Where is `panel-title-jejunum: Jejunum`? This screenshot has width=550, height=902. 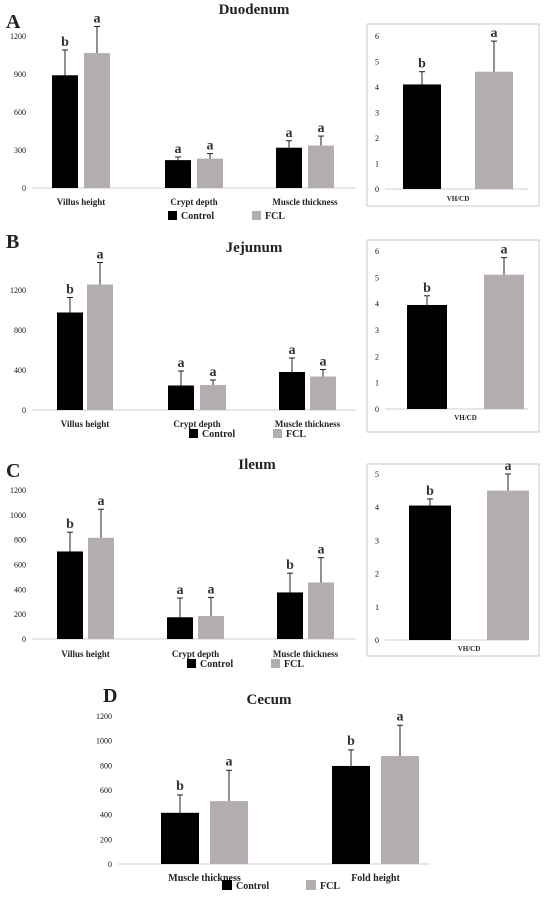
panel-title-jejunum: Jejunum is located at coordinates (254, 248).